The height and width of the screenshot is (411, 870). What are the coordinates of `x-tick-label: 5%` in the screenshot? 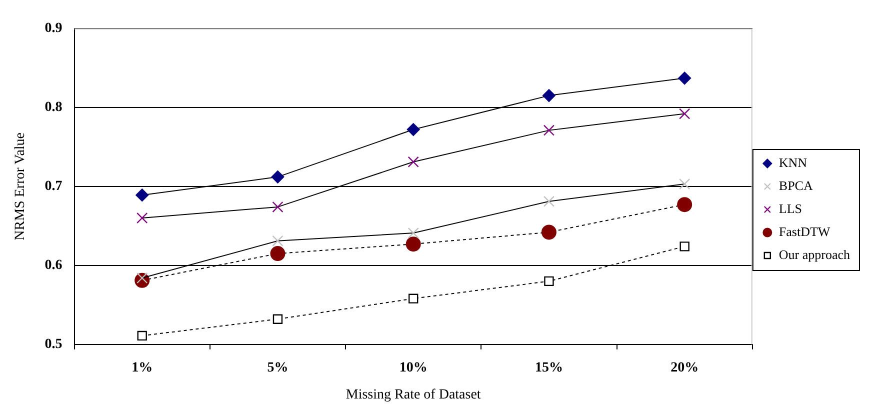 It's located at (277, 368).